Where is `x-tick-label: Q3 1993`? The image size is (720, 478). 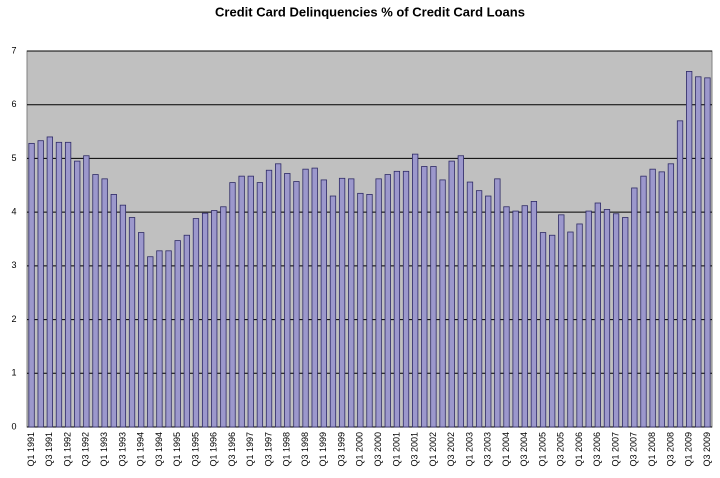 x-tick-label: Q3 1993 is located at coordinates (122, 449).